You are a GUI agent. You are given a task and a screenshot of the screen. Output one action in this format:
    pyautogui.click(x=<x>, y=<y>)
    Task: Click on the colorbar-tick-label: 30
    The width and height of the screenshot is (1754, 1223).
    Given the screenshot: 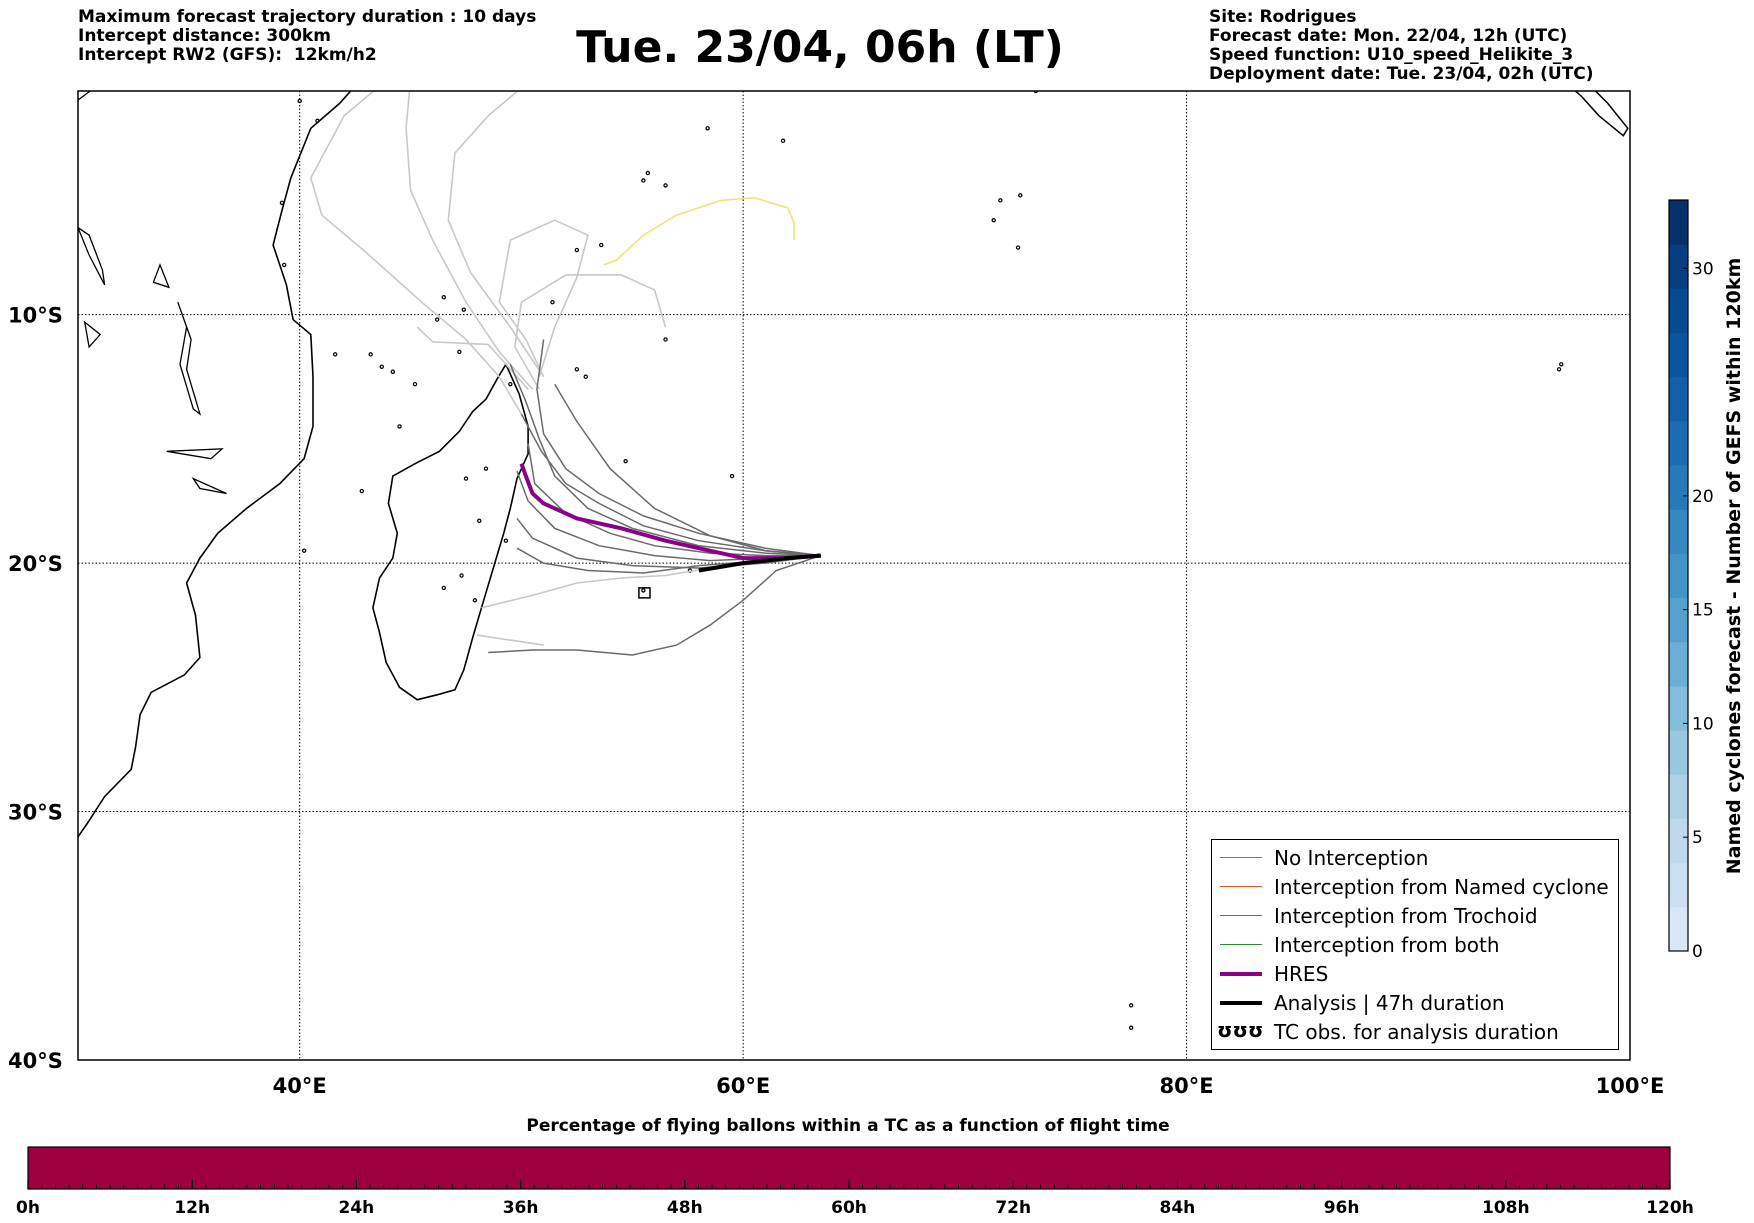 What is the action you would take?
    pyautogui.click(x=1703, y=269)
    